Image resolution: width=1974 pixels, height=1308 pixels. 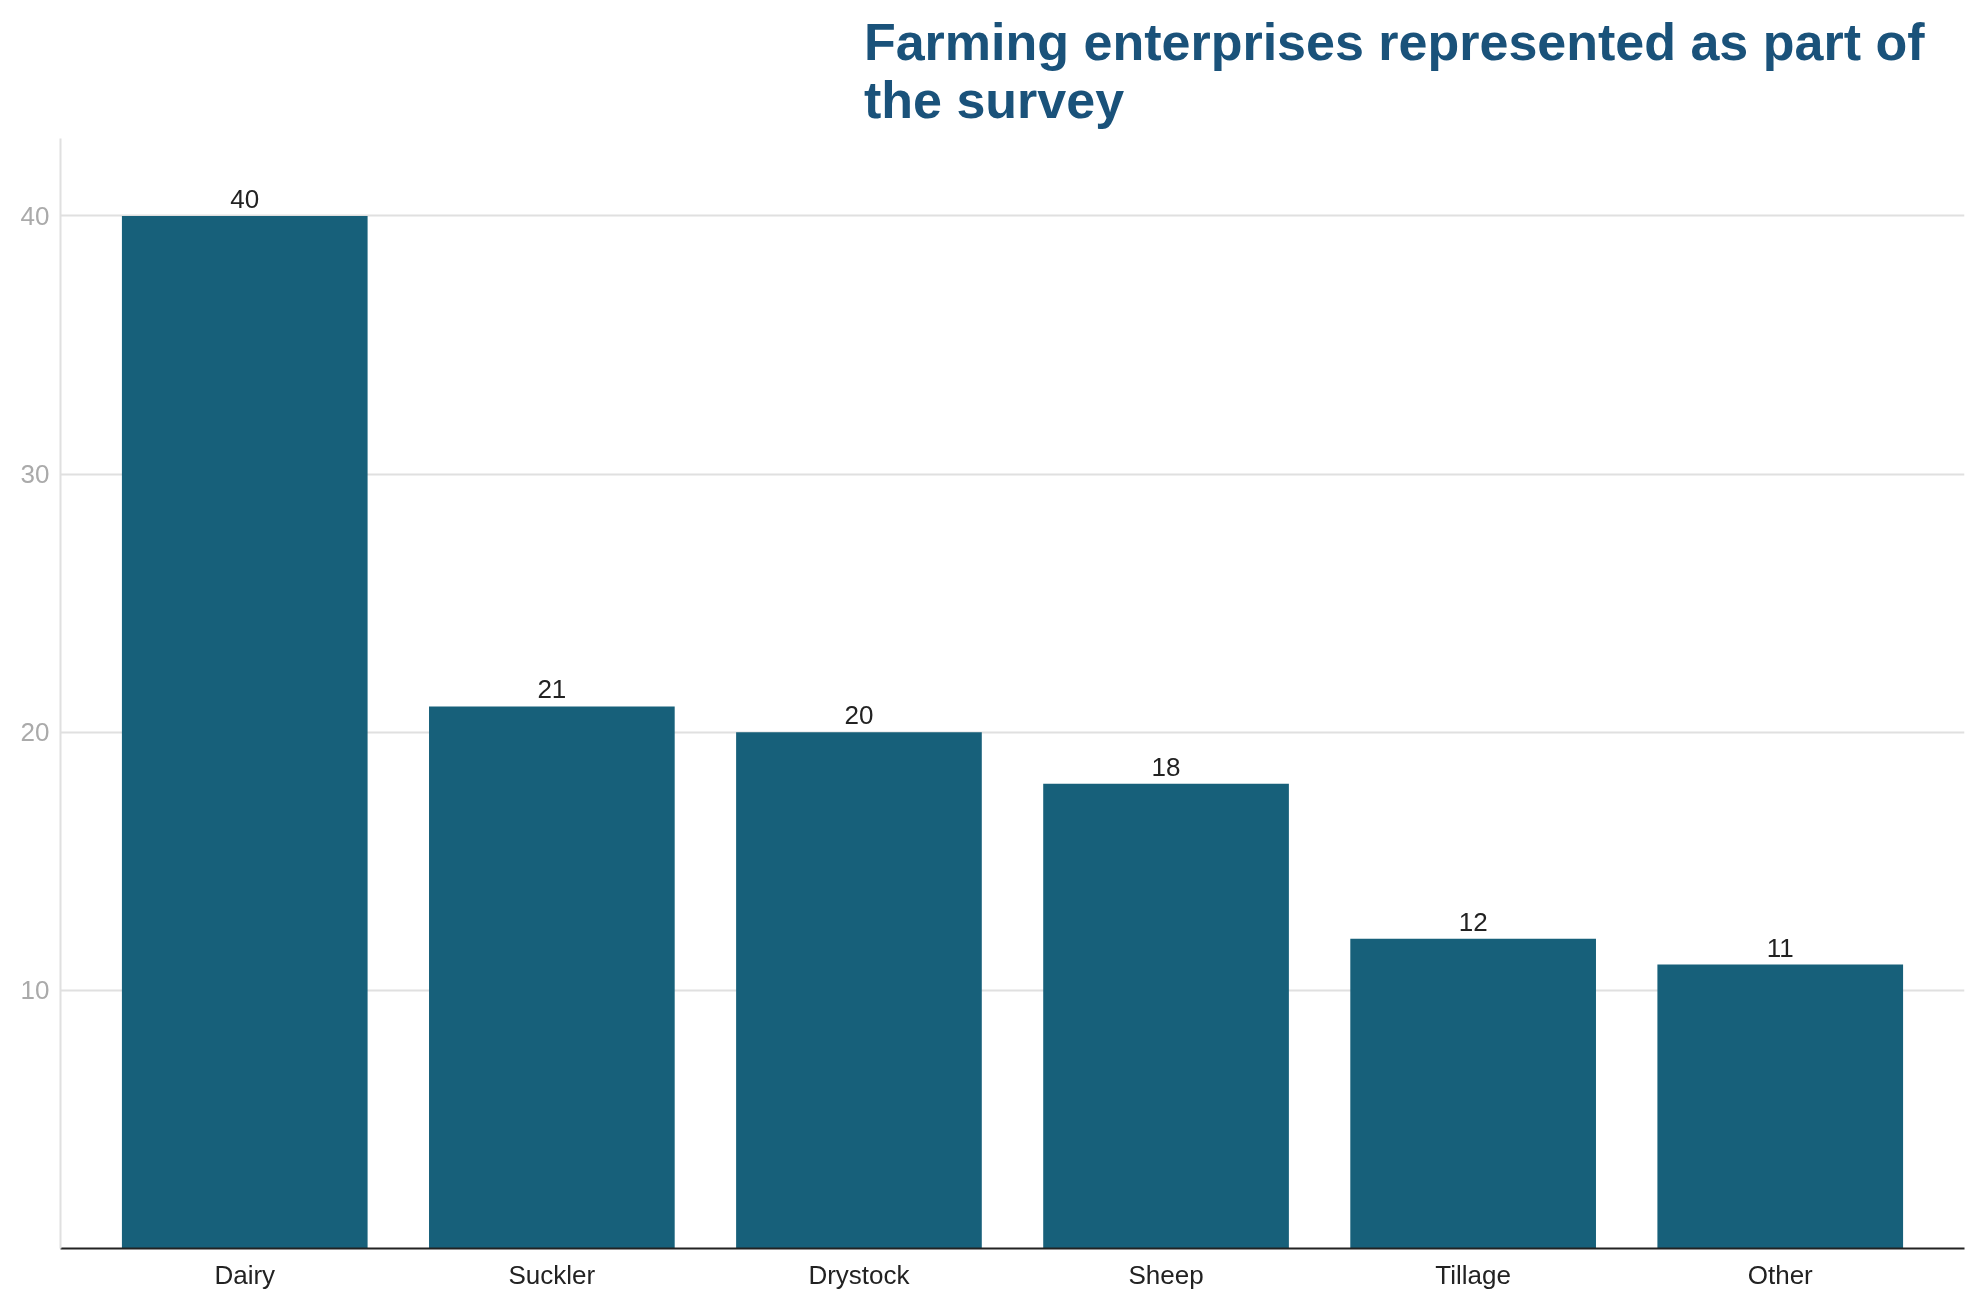 What do you see at coordinates (552, 1274) in the screenshot?
I see `x-tick-label: Suckler` at bounding box center [552, 1274].